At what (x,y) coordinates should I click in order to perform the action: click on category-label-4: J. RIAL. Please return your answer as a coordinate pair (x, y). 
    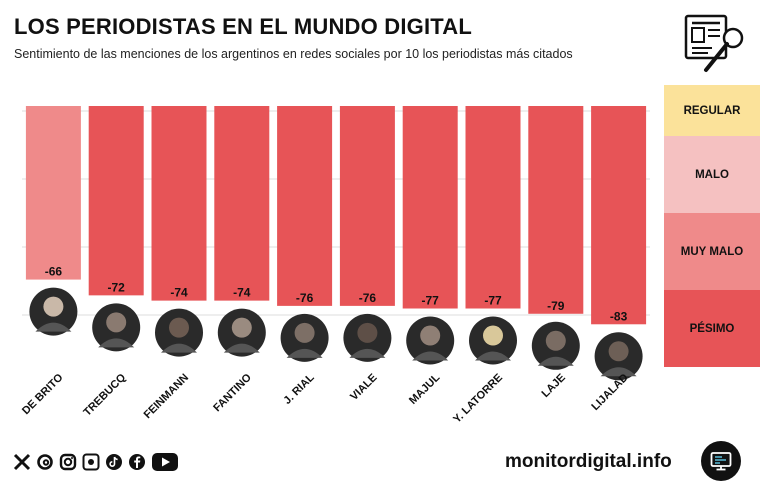
    Looking at the image, I should click on (298, 388).